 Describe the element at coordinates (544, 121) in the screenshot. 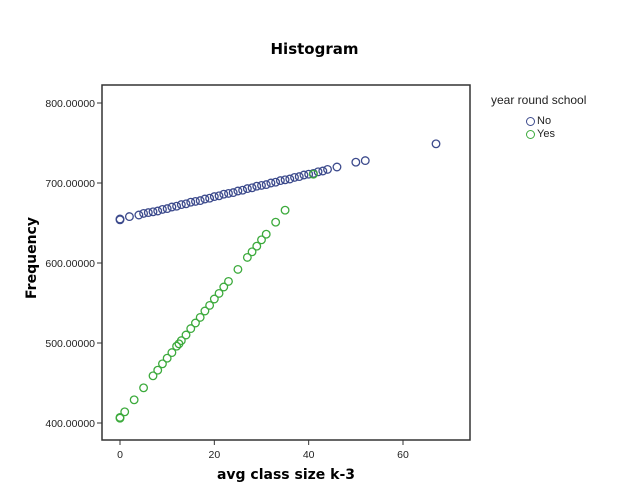

I see `legend-label-no: No` at that location.